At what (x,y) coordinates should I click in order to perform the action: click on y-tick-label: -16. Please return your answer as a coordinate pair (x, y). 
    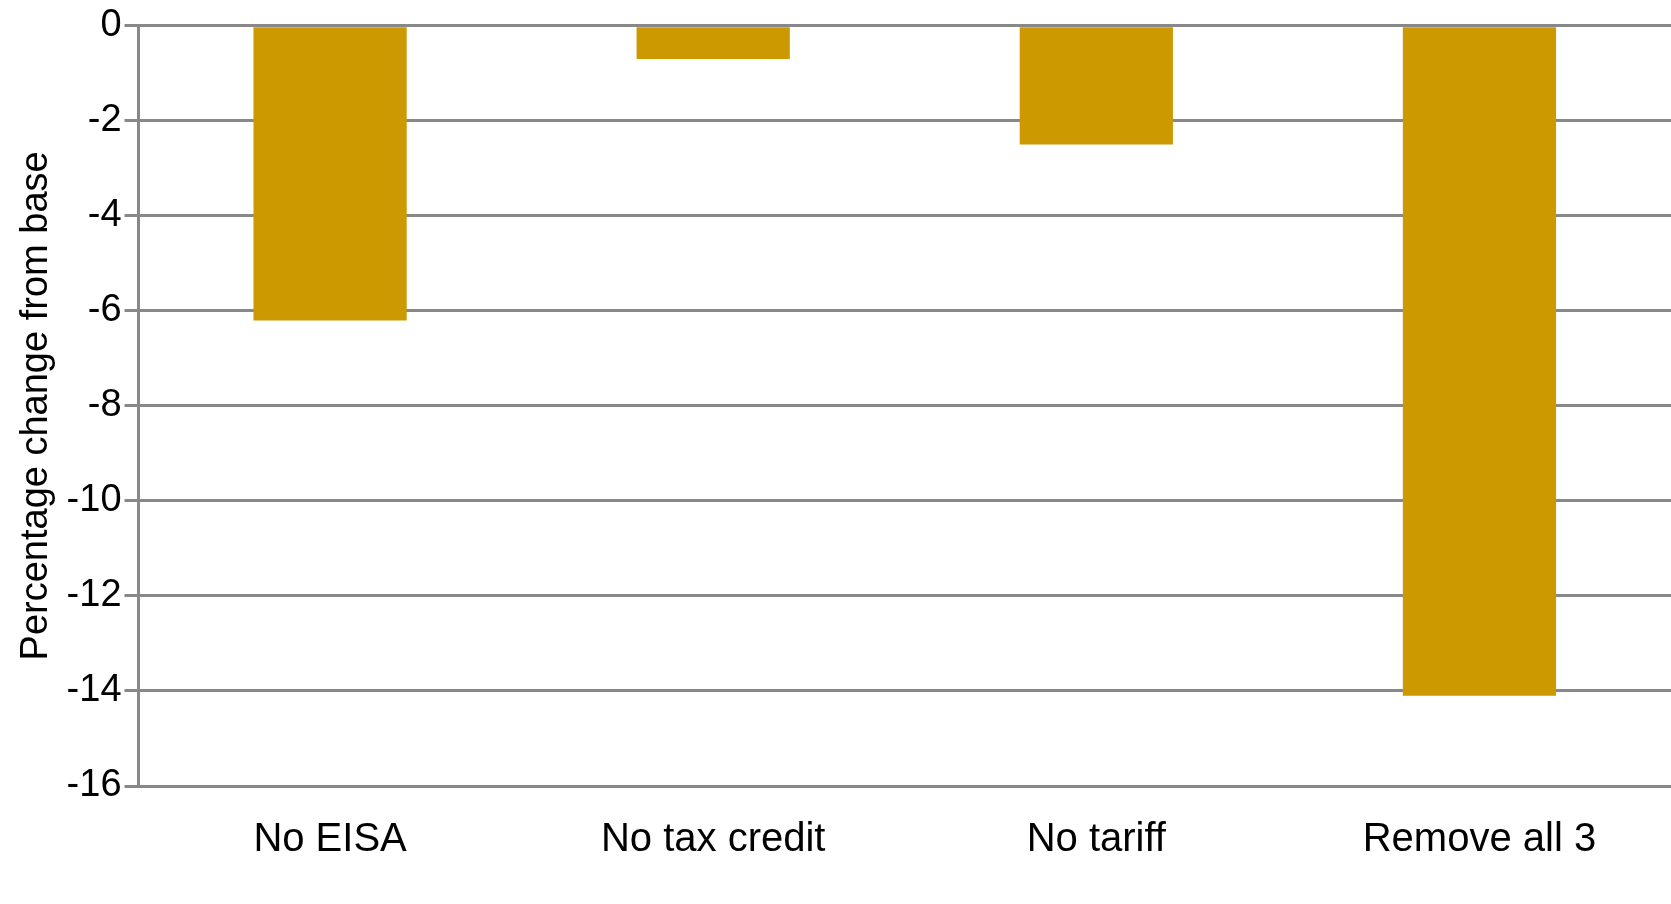
    Looking at the image, I should click on (94, 783).